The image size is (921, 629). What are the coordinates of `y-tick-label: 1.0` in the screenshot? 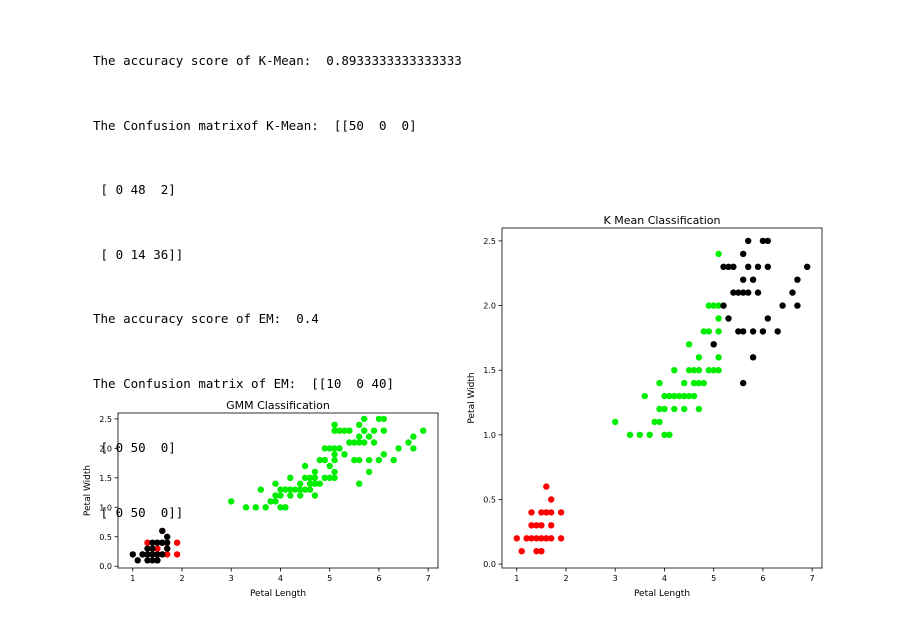 It's located at (105, 507).